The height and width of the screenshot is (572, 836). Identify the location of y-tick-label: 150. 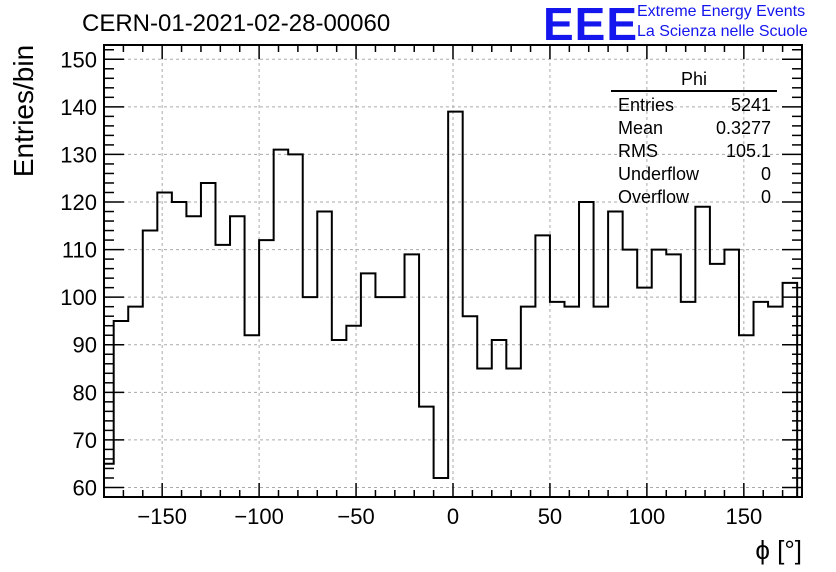
(78, 59).